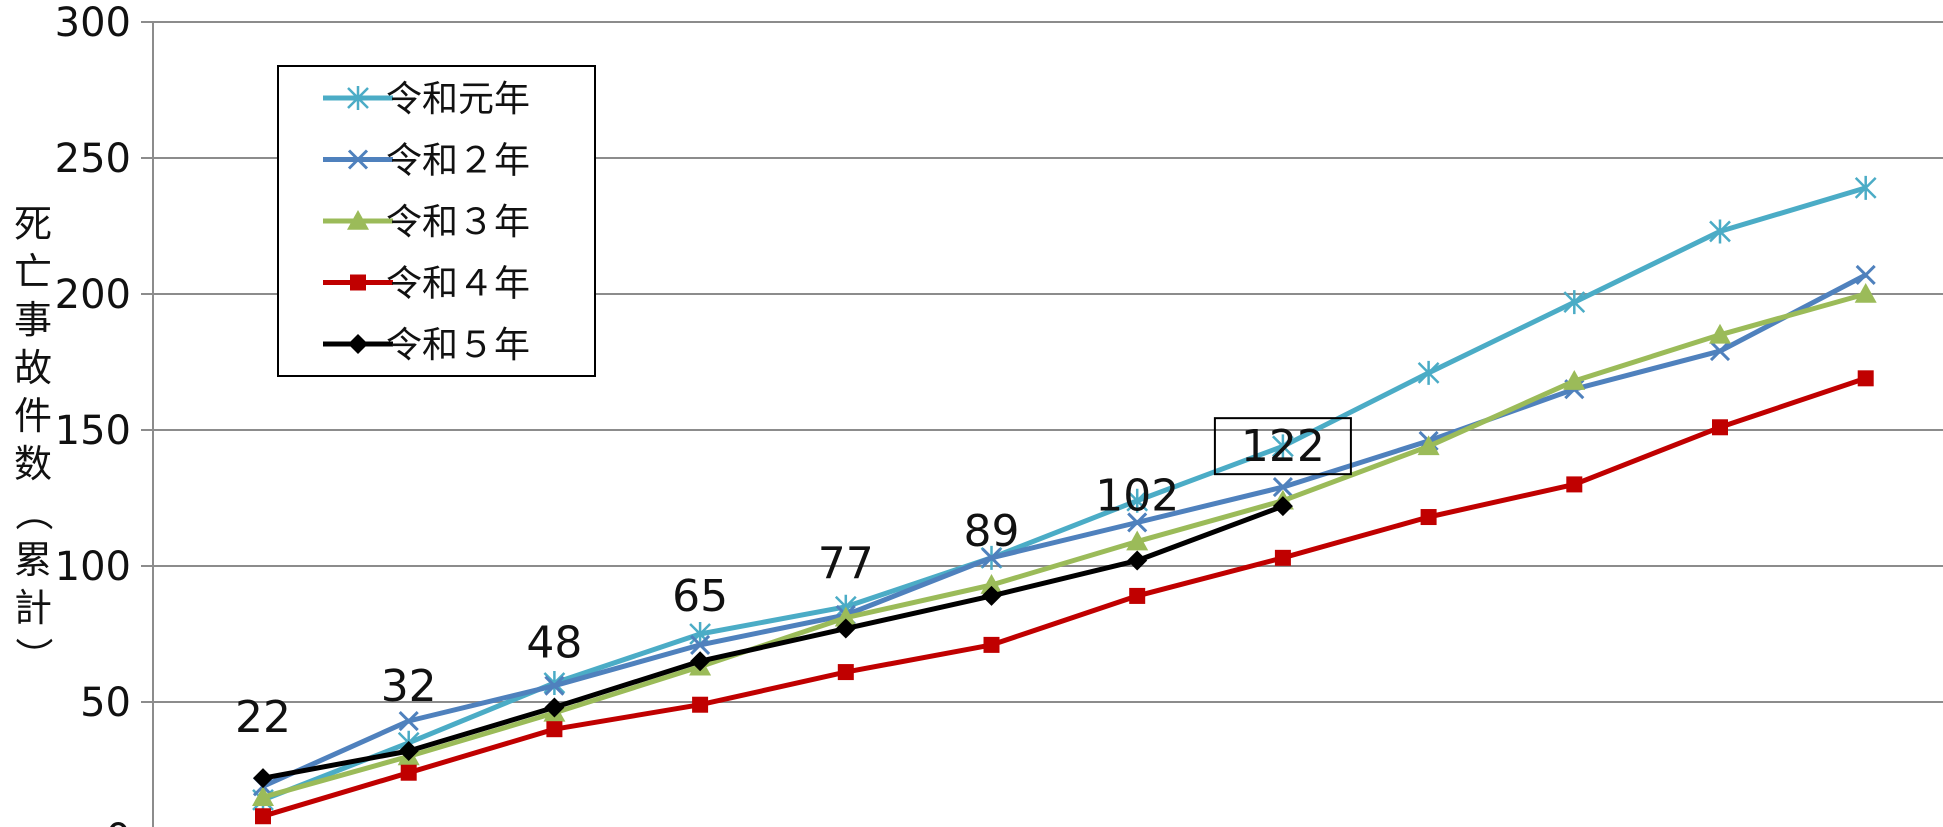  I want to click on legend-item: 令和２年, so click(426, 161).